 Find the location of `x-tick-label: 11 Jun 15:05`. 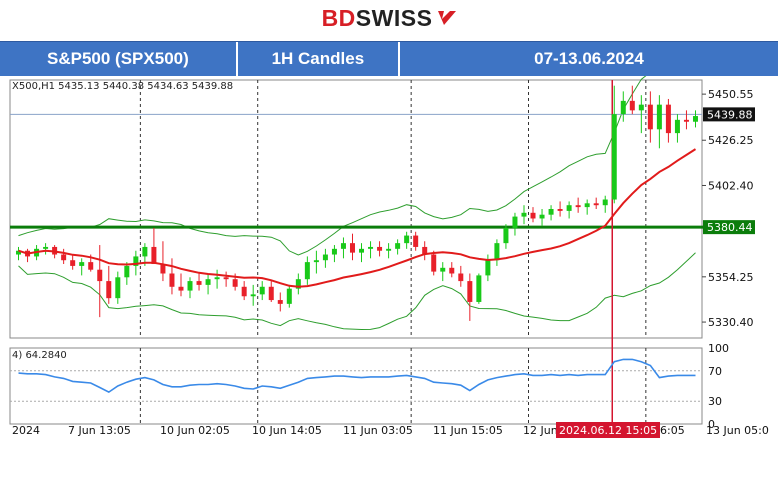

x-tick-label: 11 Jun 15:05 is located at coordinates (468, 430).